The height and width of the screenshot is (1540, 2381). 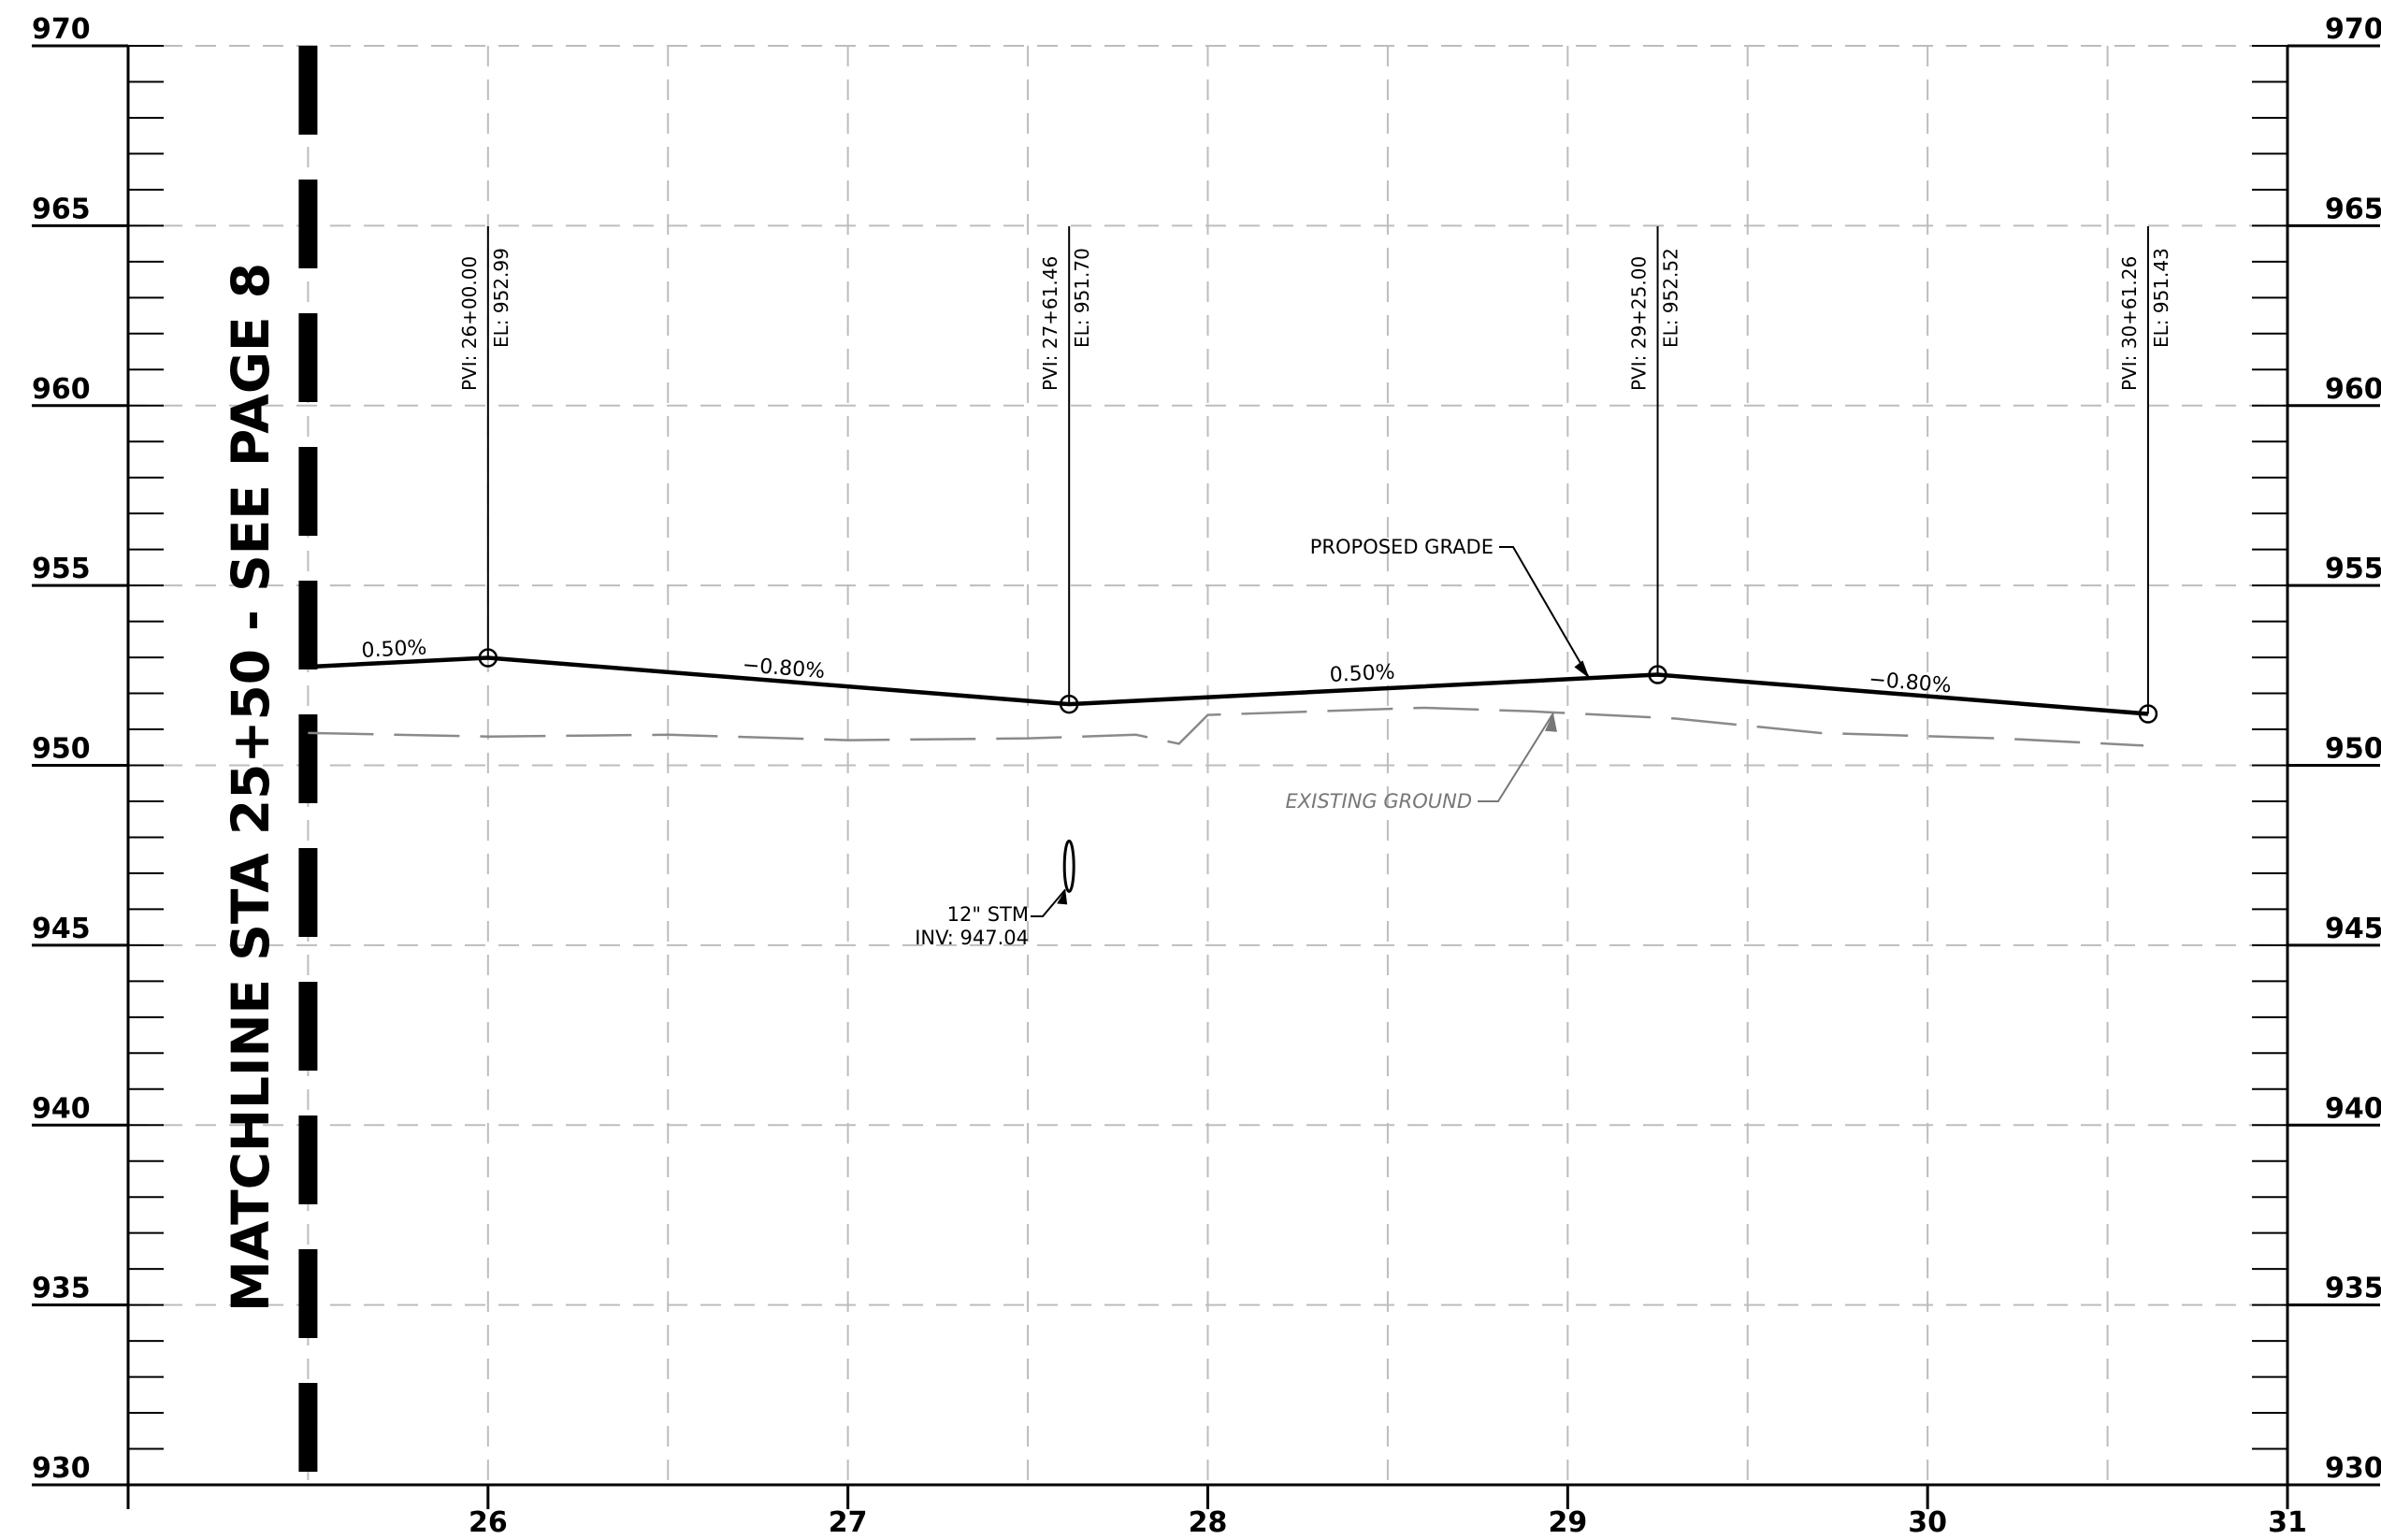 I want to click on station-label: 27, so click(x=848, y=1522).